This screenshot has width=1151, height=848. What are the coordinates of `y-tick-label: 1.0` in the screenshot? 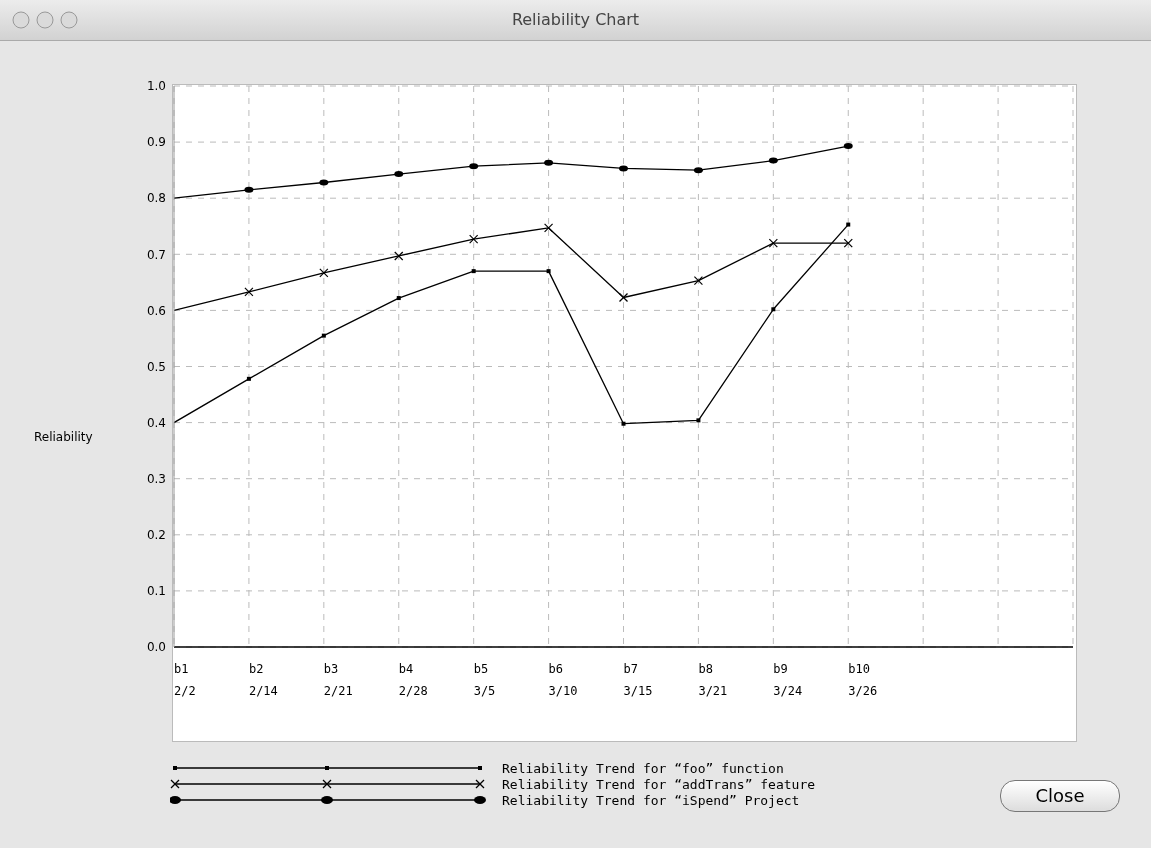 It's located at (156, 86).